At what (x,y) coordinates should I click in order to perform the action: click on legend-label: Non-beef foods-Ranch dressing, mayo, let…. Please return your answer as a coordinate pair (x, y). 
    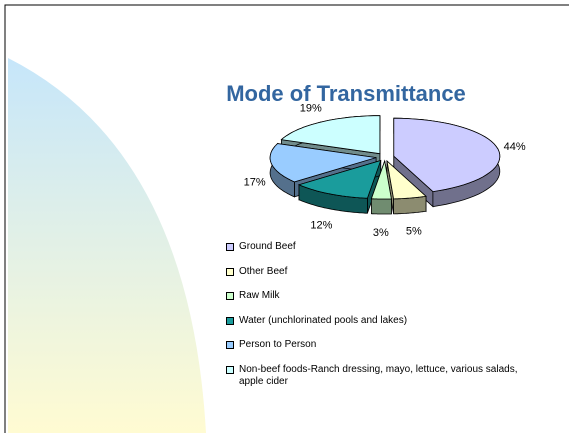
    Looking at the image, I should click on (378, 375).